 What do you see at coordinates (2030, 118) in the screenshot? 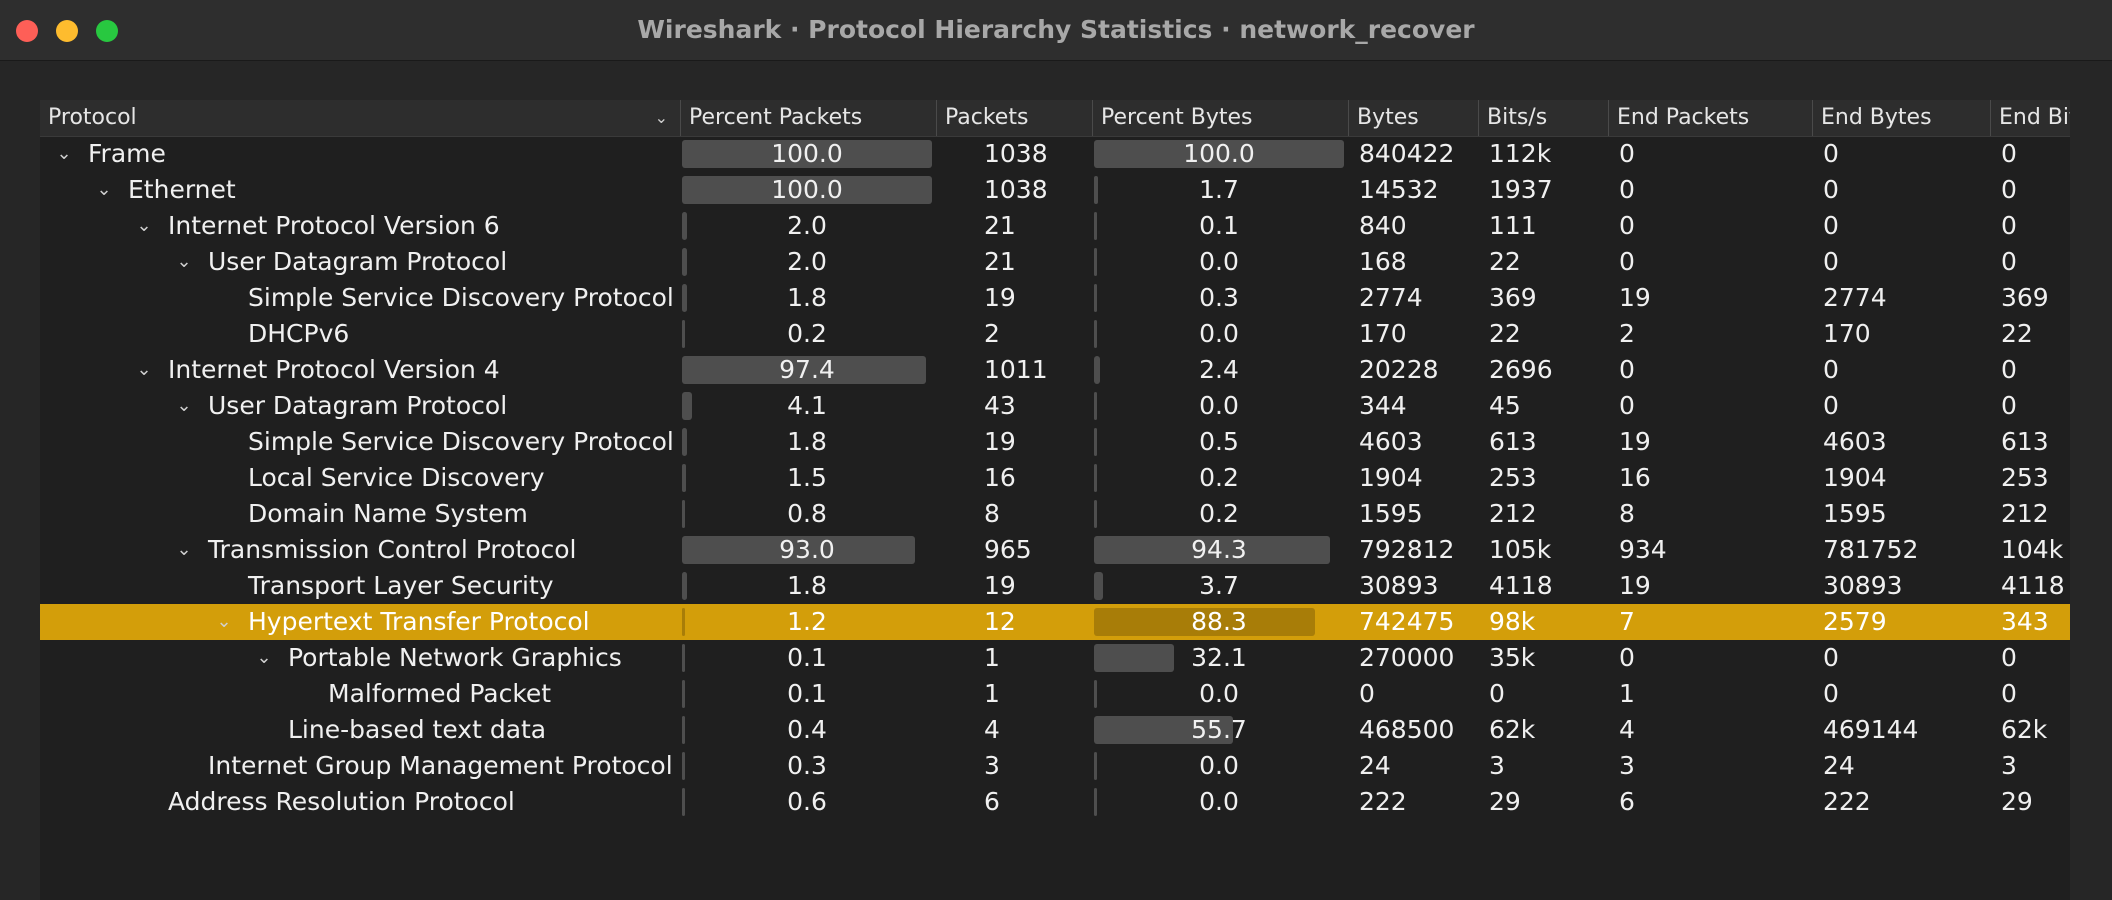
I see `column-header-end-bits: End Bit` at bounding box center [2030, 118].